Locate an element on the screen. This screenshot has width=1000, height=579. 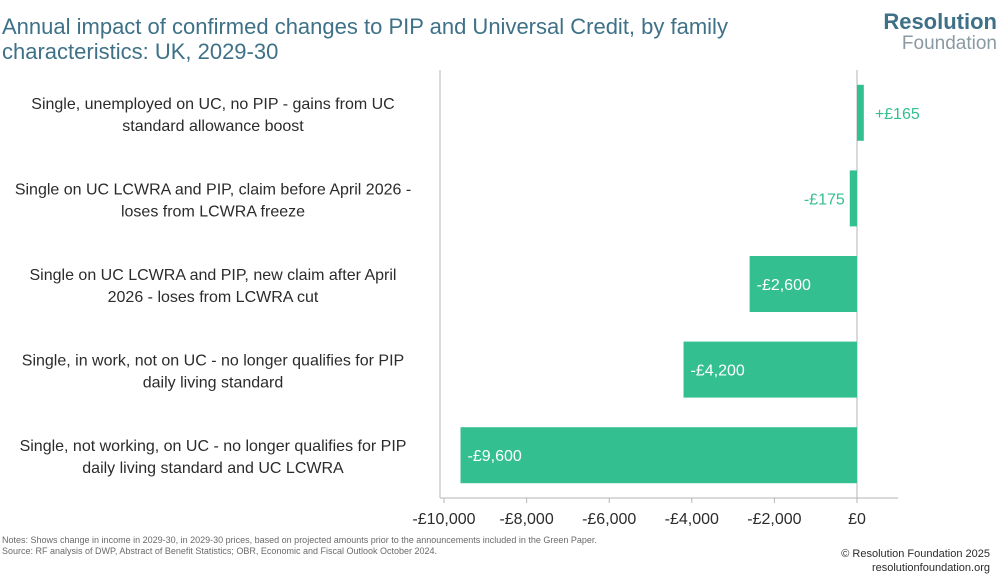
x-tick-label: -£6,000 is located at coordinates (609, 519).